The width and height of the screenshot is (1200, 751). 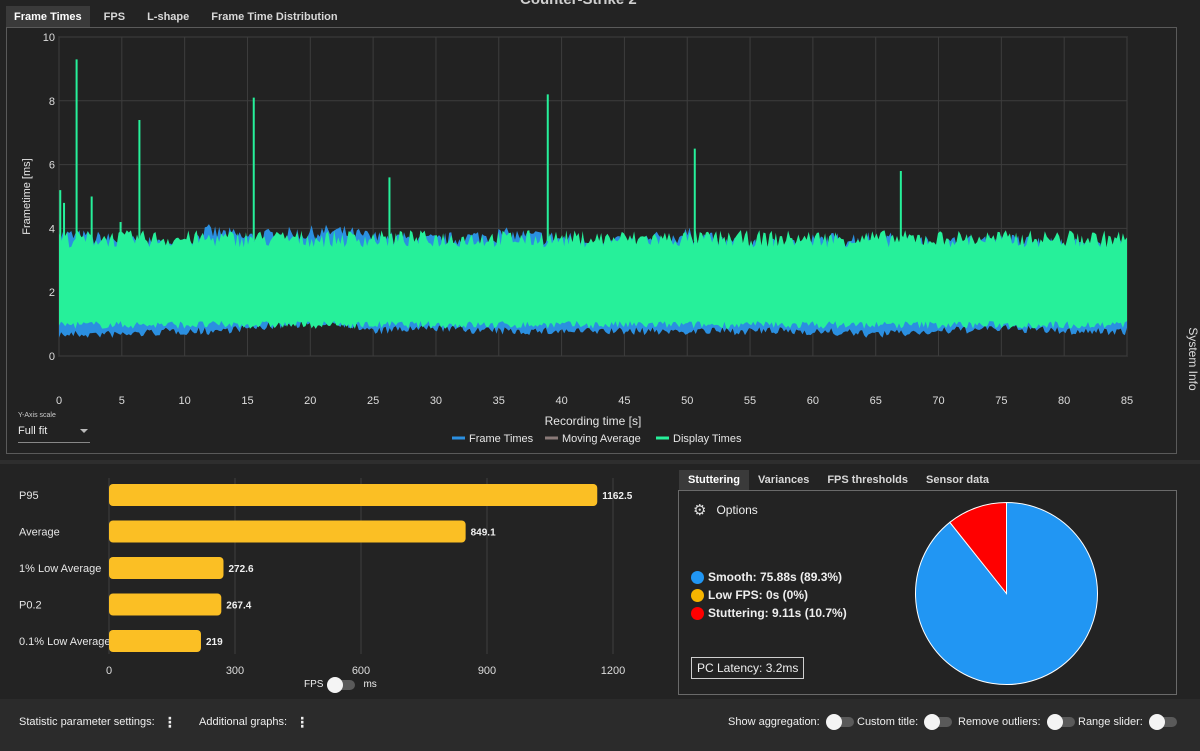 I want to click on remove-outliers: Remove outliers:, so click(x=1016, y=722).